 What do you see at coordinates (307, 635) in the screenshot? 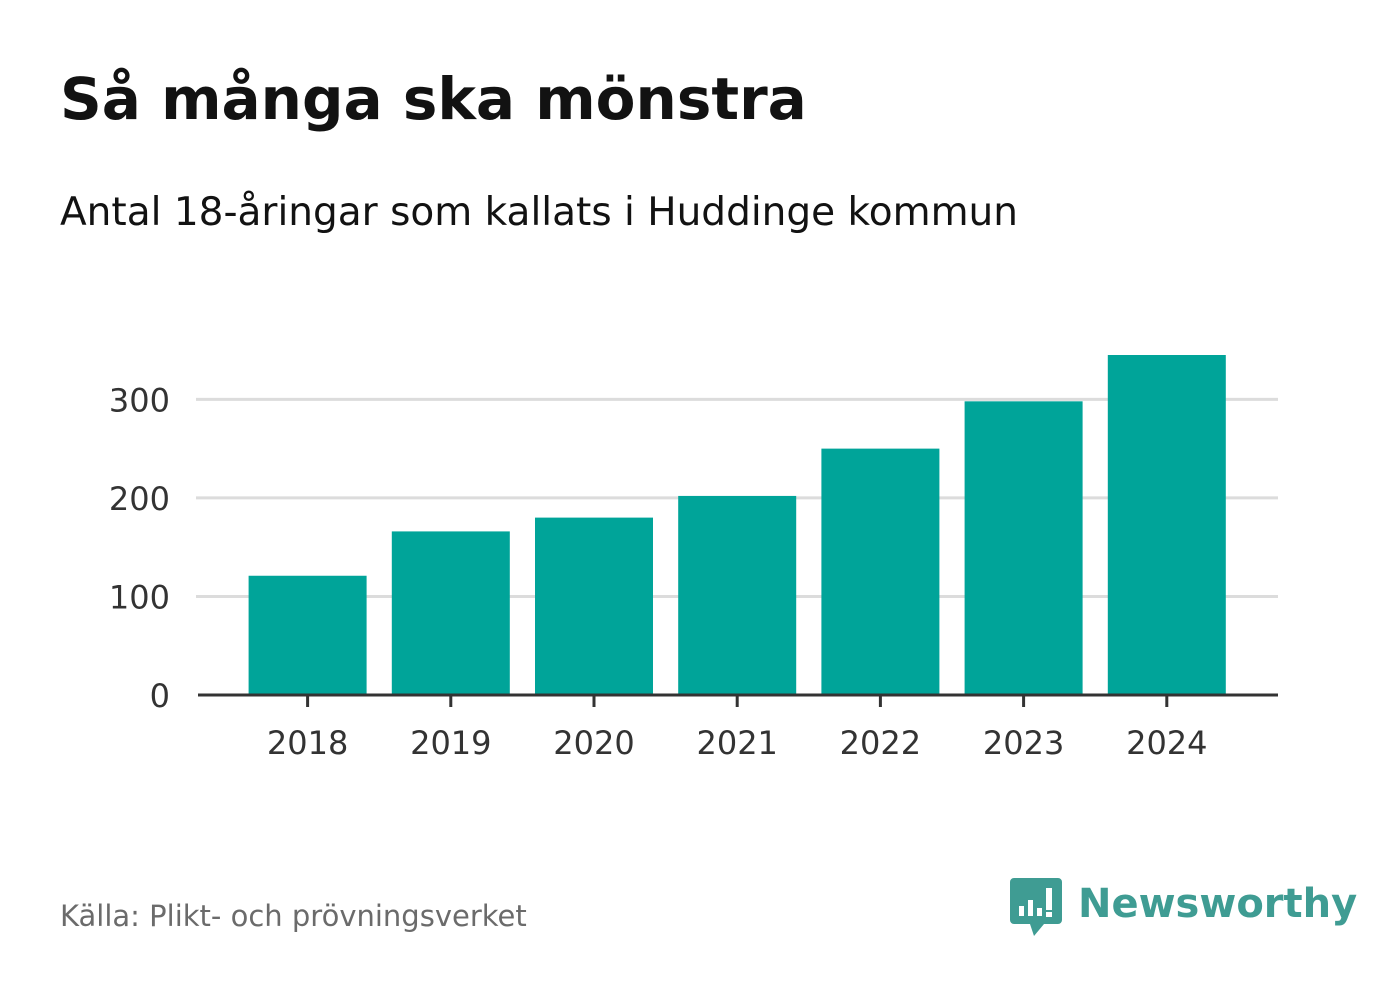
I see `bar-2018` at bounding box center [307, 635].